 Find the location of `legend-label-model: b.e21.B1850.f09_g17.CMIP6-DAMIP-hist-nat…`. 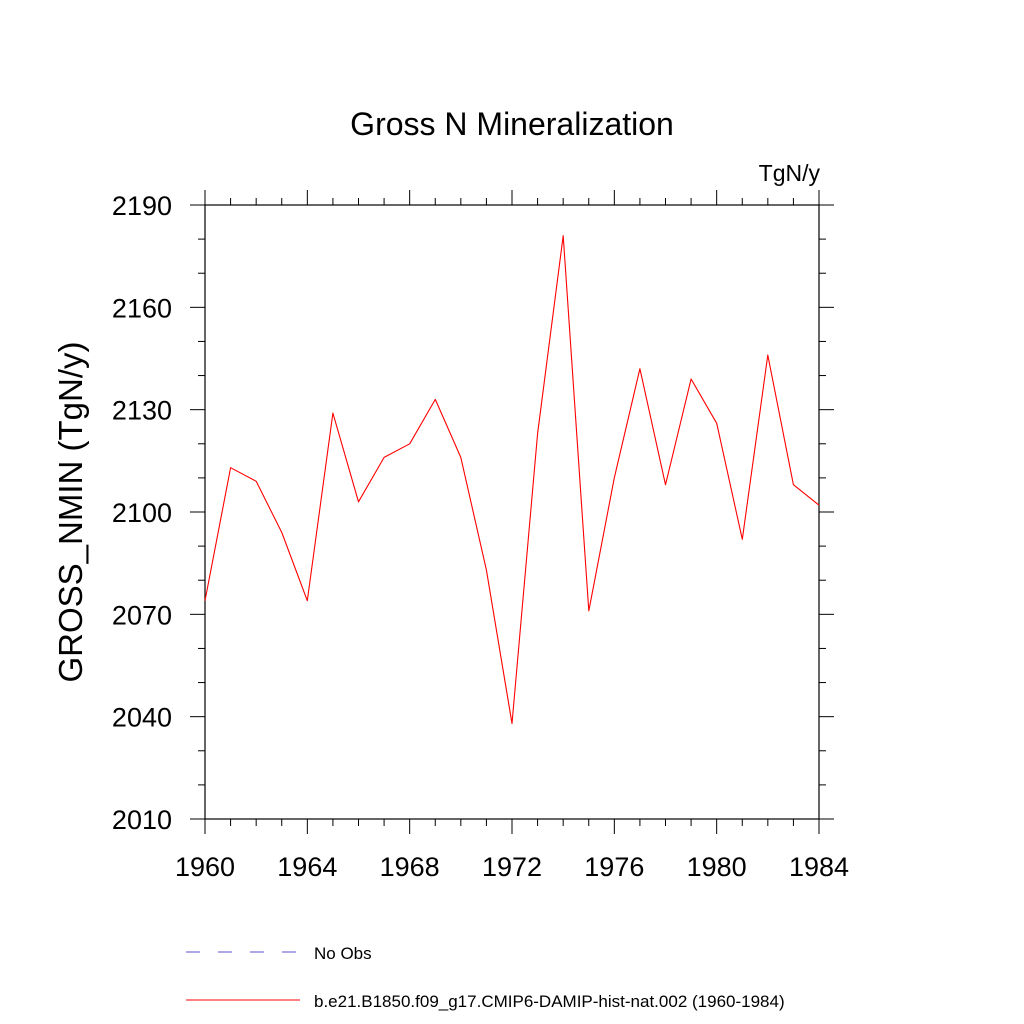

legend-label-model: b.e21.B1850.f09_g17.CMIP6-DAMIP-hist-nat… is located at coordinates (549, 1001).